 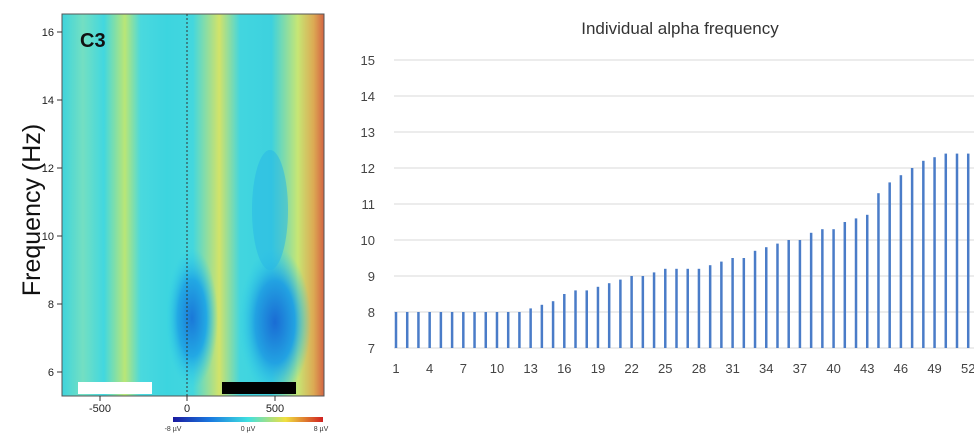 I want to click on x-tick-label: 37, so click(x=800, y=368).